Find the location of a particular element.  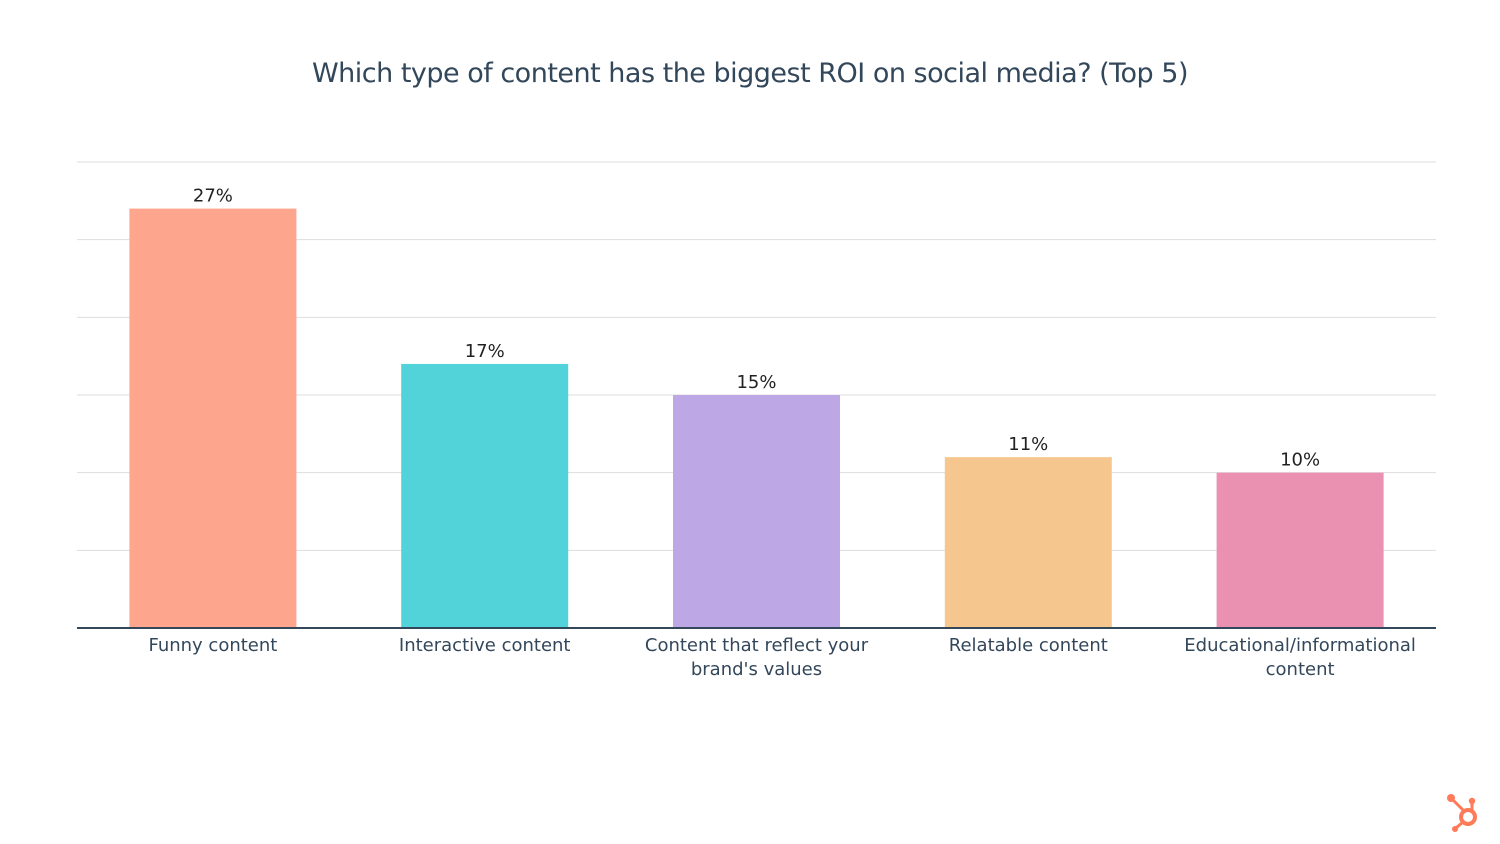

category-label: Funny content is located at coordinates (212, 645).